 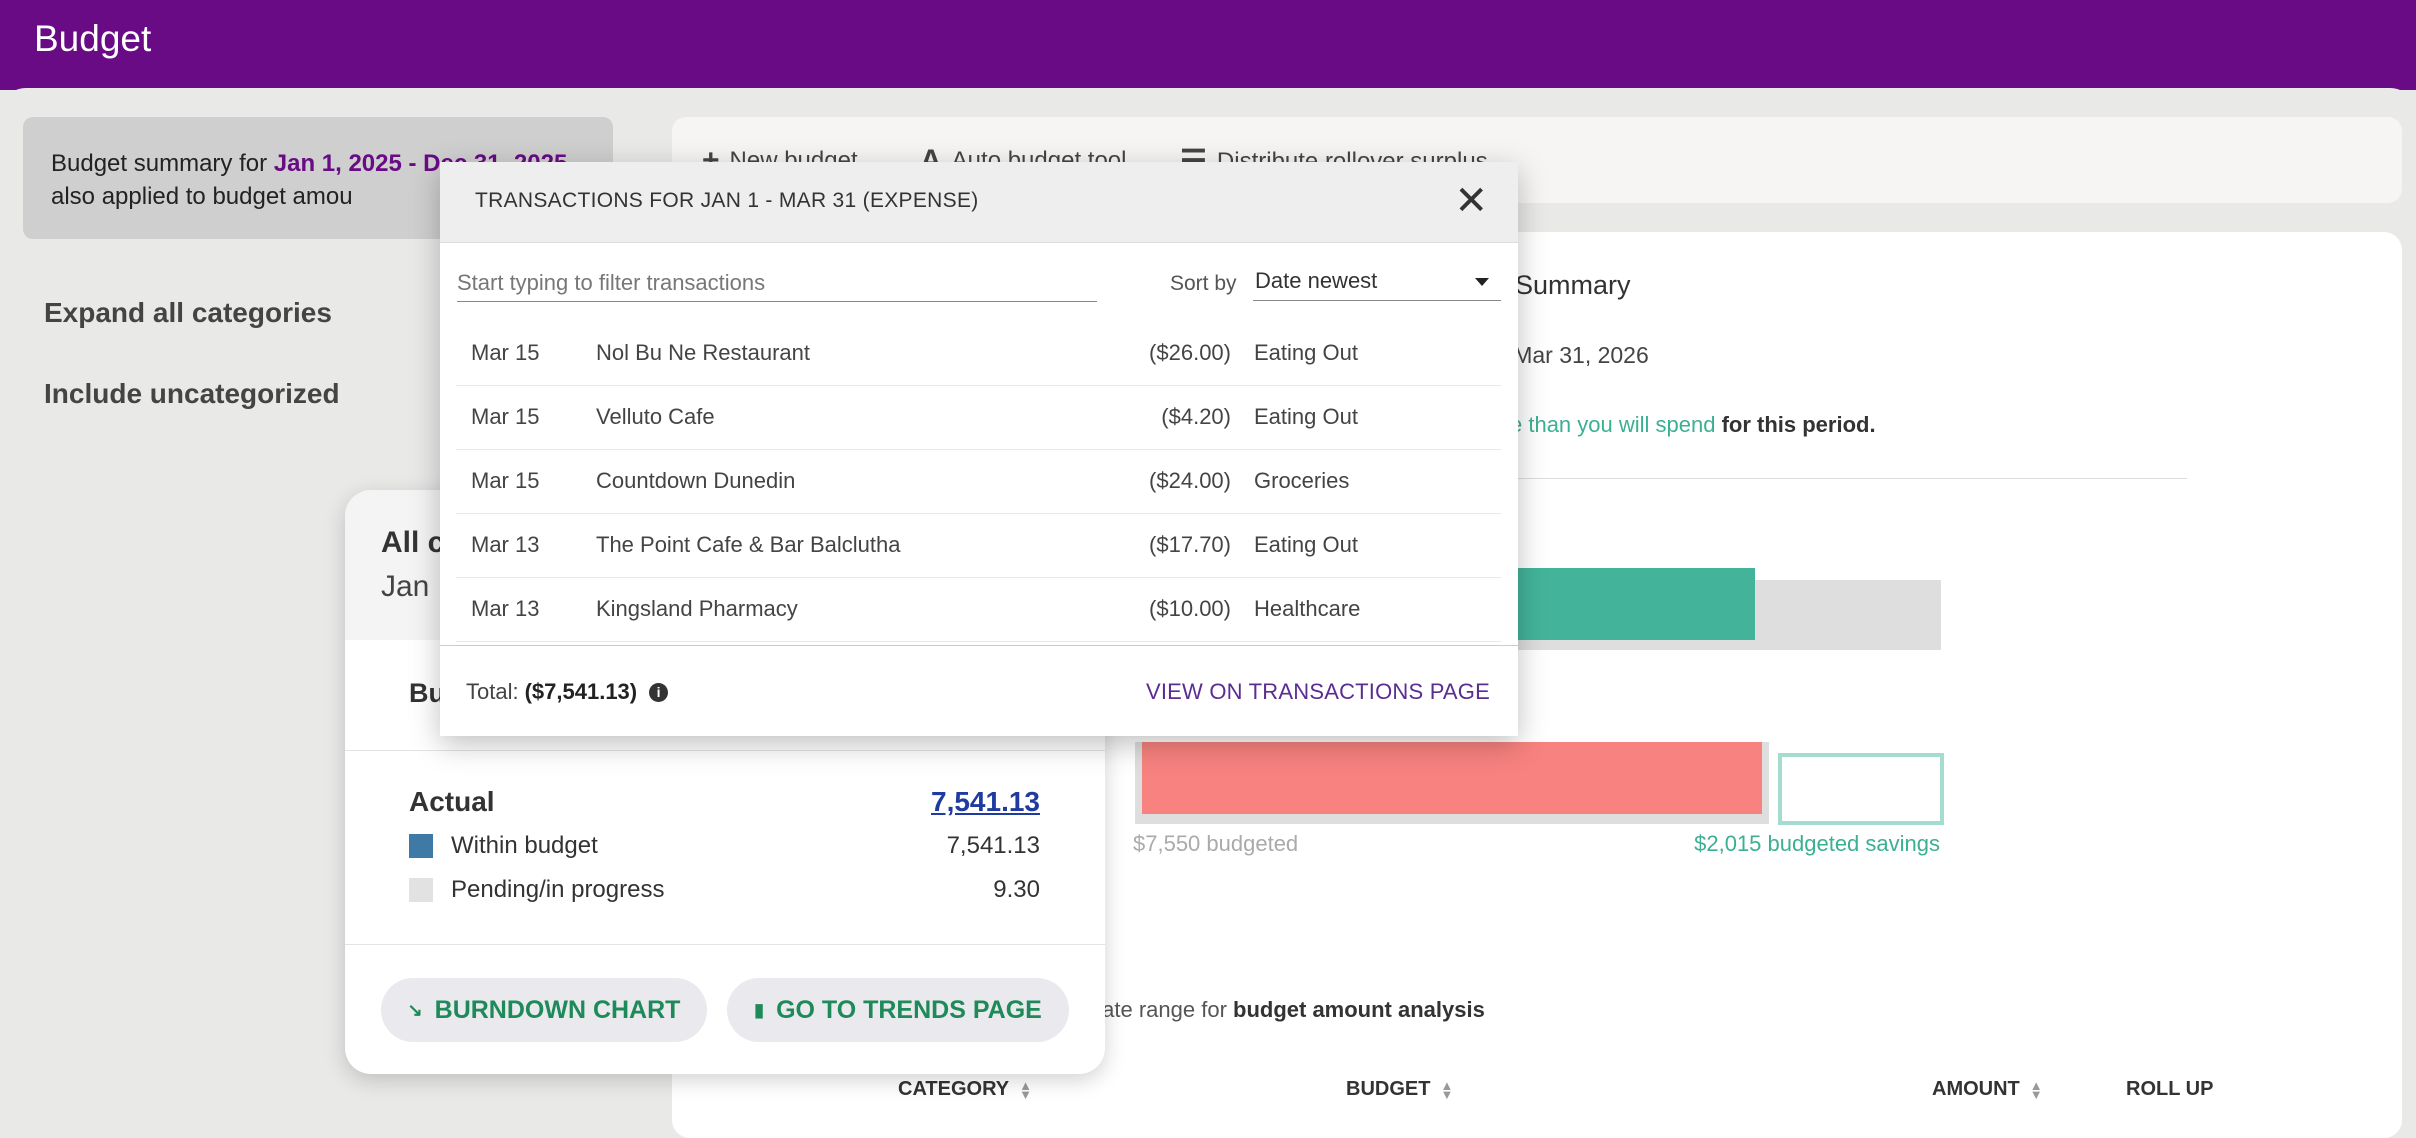 I want to click on transaction-name: The Point Cafe & Bar Balclutha, so click(x=748, y=544).